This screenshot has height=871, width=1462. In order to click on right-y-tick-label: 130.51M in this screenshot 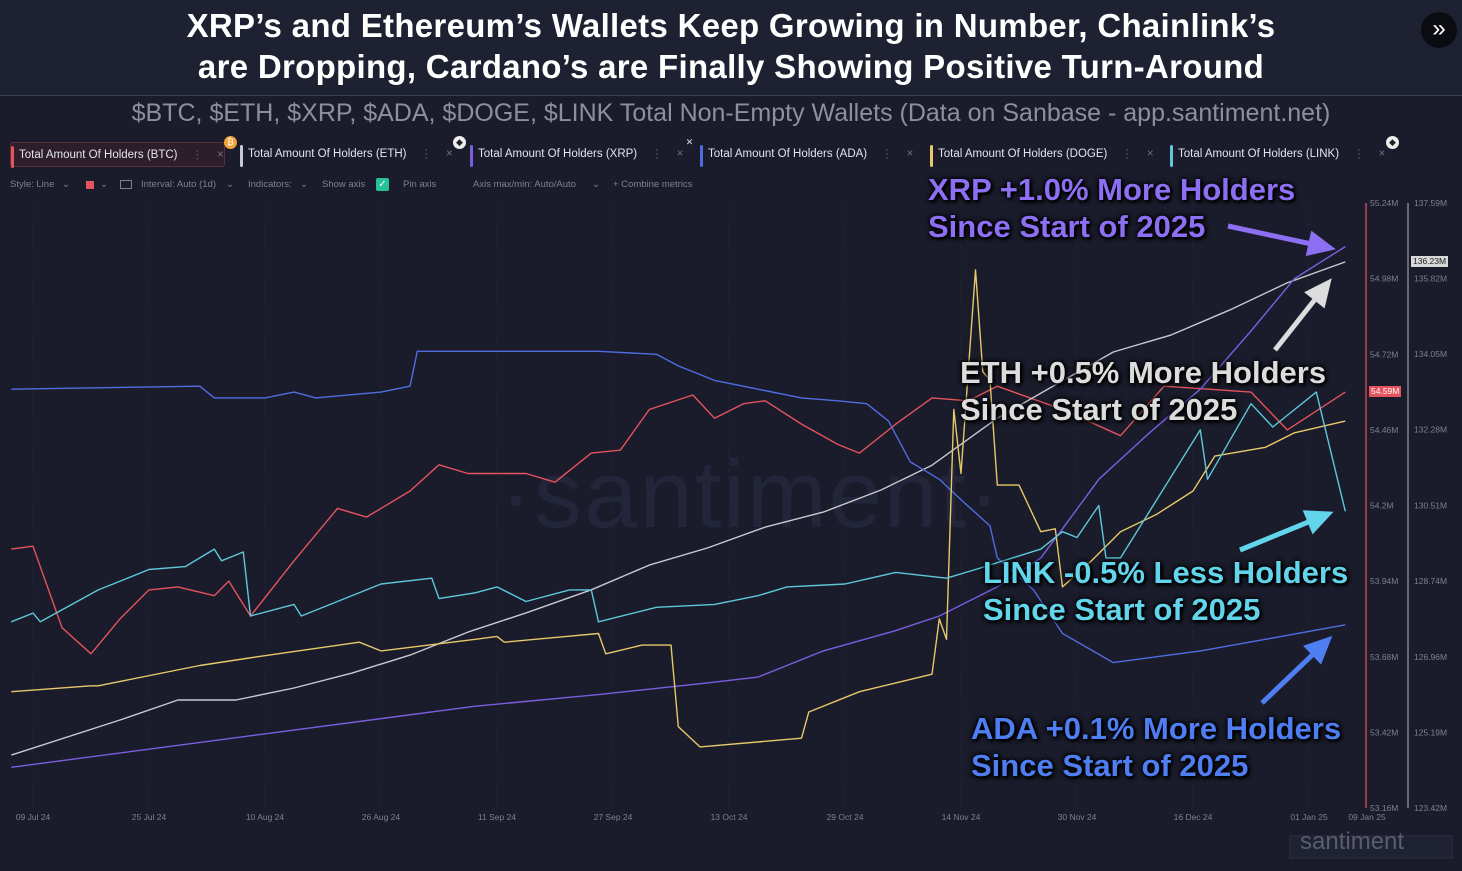, I will do `click(1430, 505)`.